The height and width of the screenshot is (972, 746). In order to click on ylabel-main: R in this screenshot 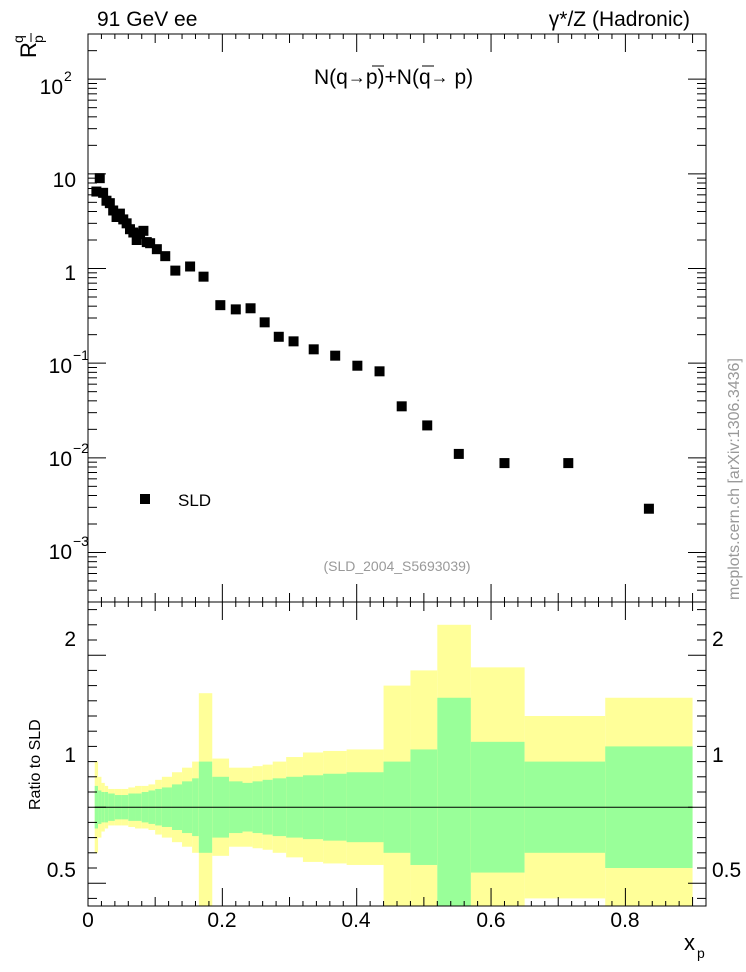, I will do `click(28, 50)`.